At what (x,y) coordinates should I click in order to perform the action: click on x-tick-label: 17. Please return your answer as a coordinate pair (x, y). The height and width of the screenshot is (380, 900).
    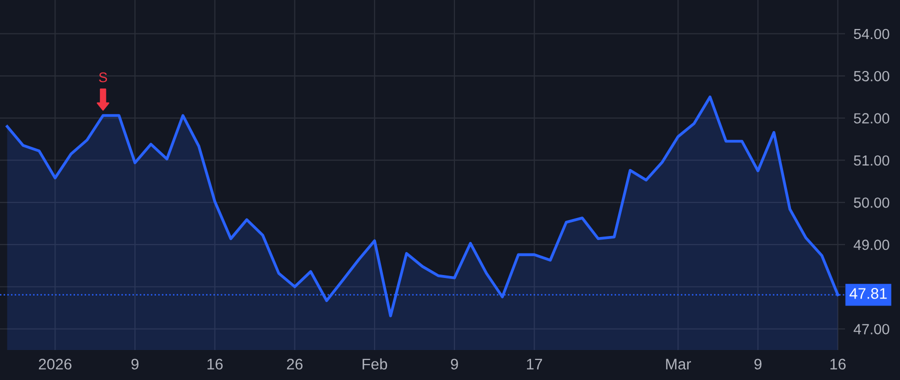
    Looking at the image, I should click on (534, 364).